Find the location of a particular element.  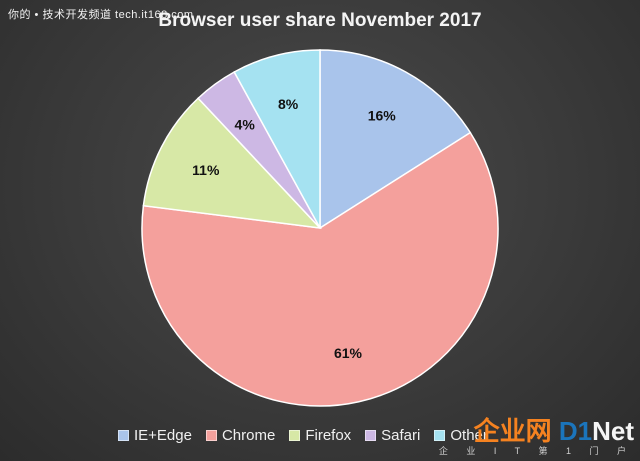

pie-slice-firefox is located at coordinates (232, 163).